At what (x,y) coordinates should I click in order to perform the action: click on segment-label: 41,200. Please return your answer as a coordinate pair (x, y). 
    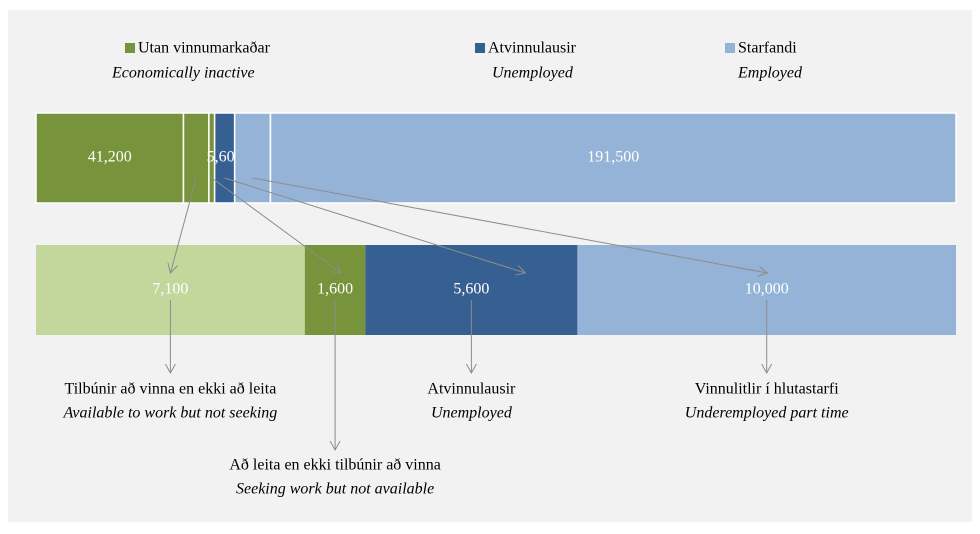
    Looking at the image, I should click on (110, 157).